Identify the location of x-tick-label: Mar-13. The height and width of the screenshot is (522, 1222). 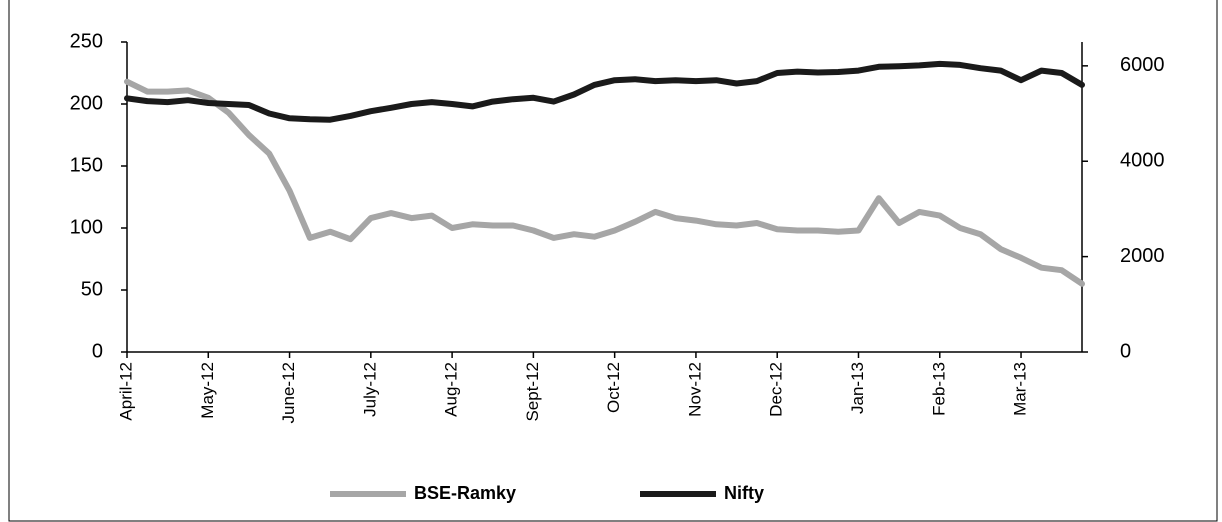
(1020, 389).